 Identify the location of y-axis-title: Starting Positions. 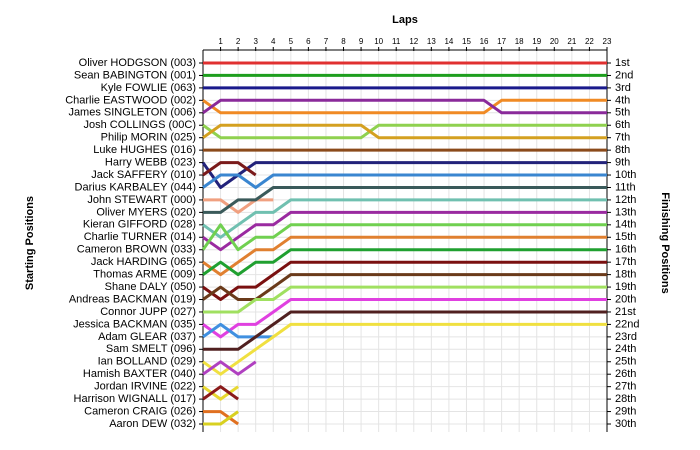
(30, 243).